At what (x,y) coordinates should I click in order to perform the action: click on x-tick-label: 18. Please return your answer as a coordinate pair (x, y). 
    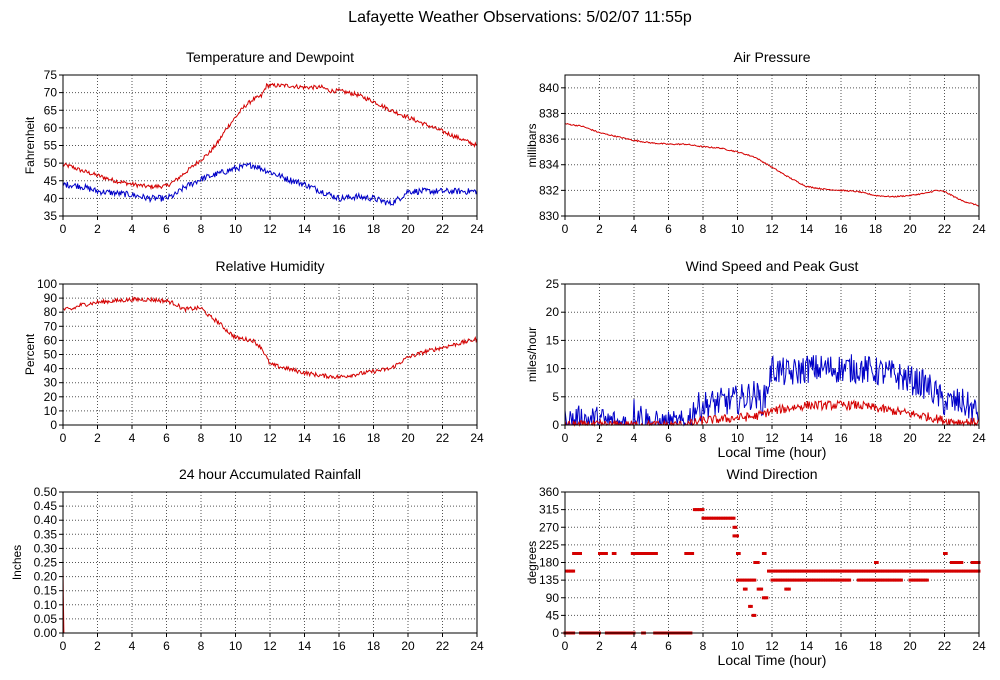
    Looking at the image, I should click on (374, 646).